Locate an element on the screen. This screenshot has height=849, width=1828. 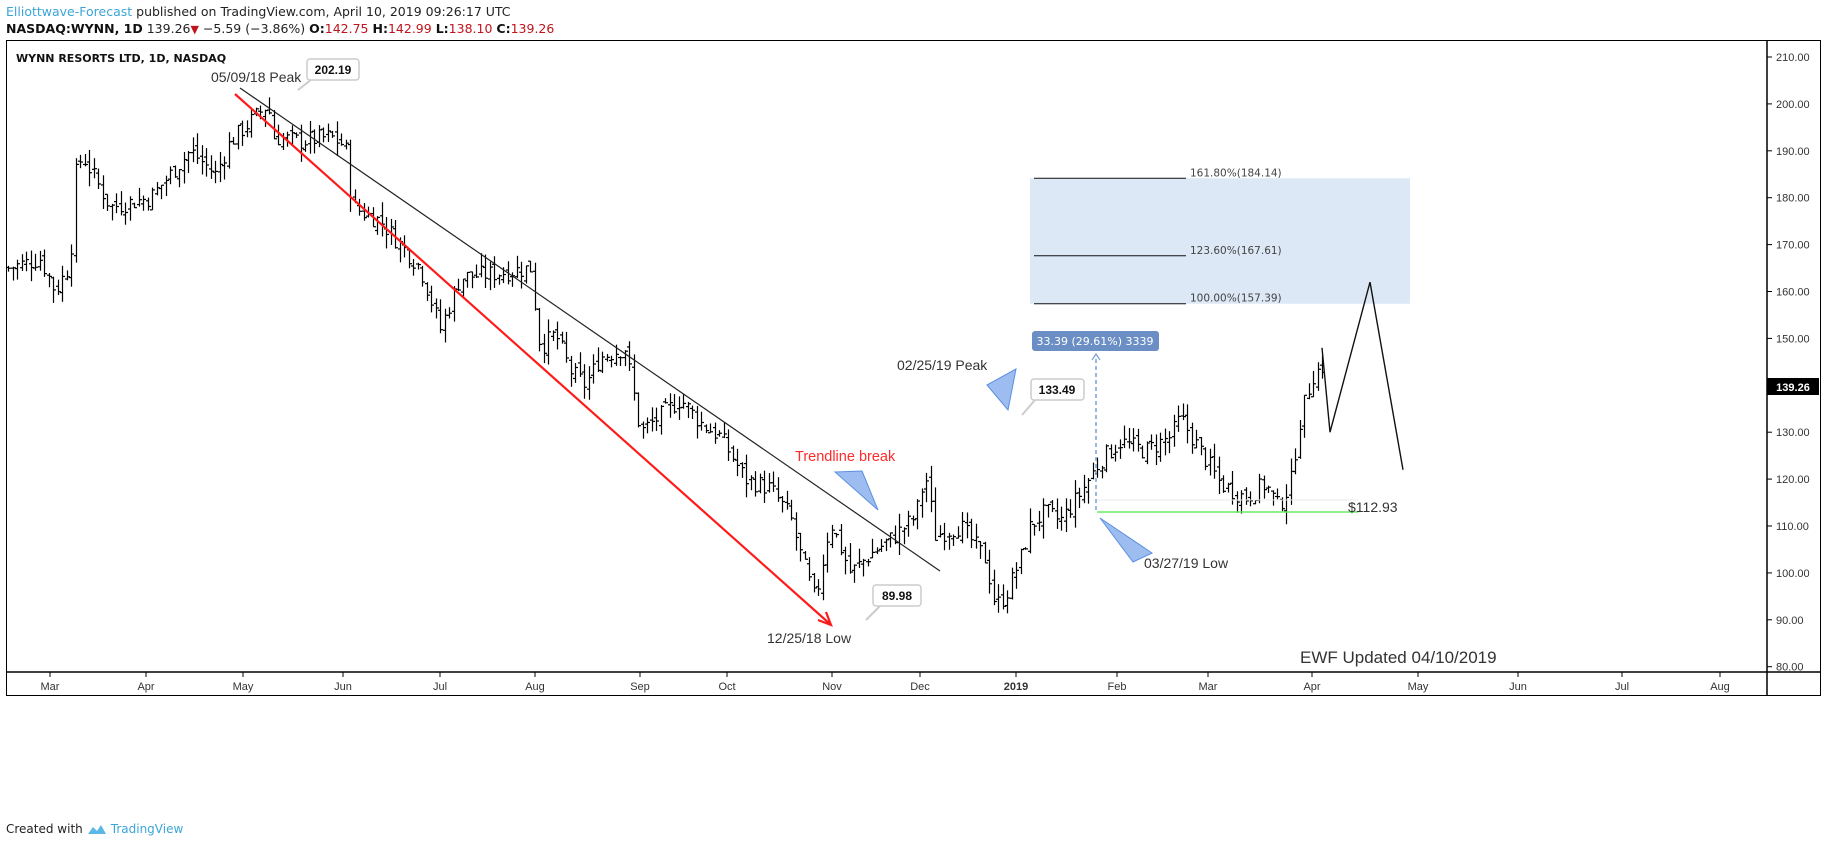
time-tick-label: Nov is located at coordinates (832, 687).